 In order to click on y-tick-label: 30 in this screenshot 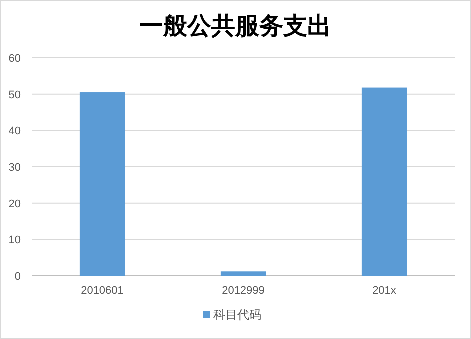, I will do `click(14, 168)`.